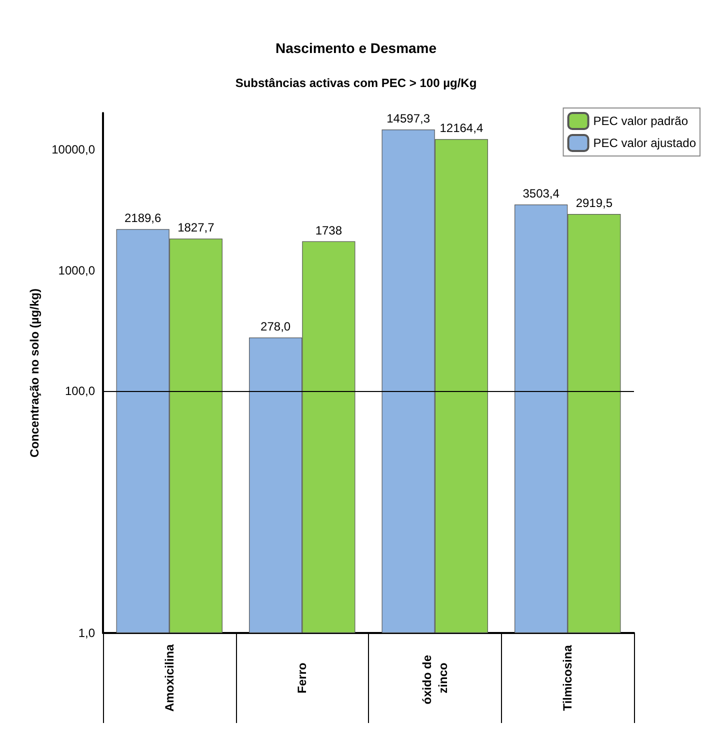  Describe the element at coordinates (275, 327) in the screenshot. I see `data-label: 278,0` at that location.